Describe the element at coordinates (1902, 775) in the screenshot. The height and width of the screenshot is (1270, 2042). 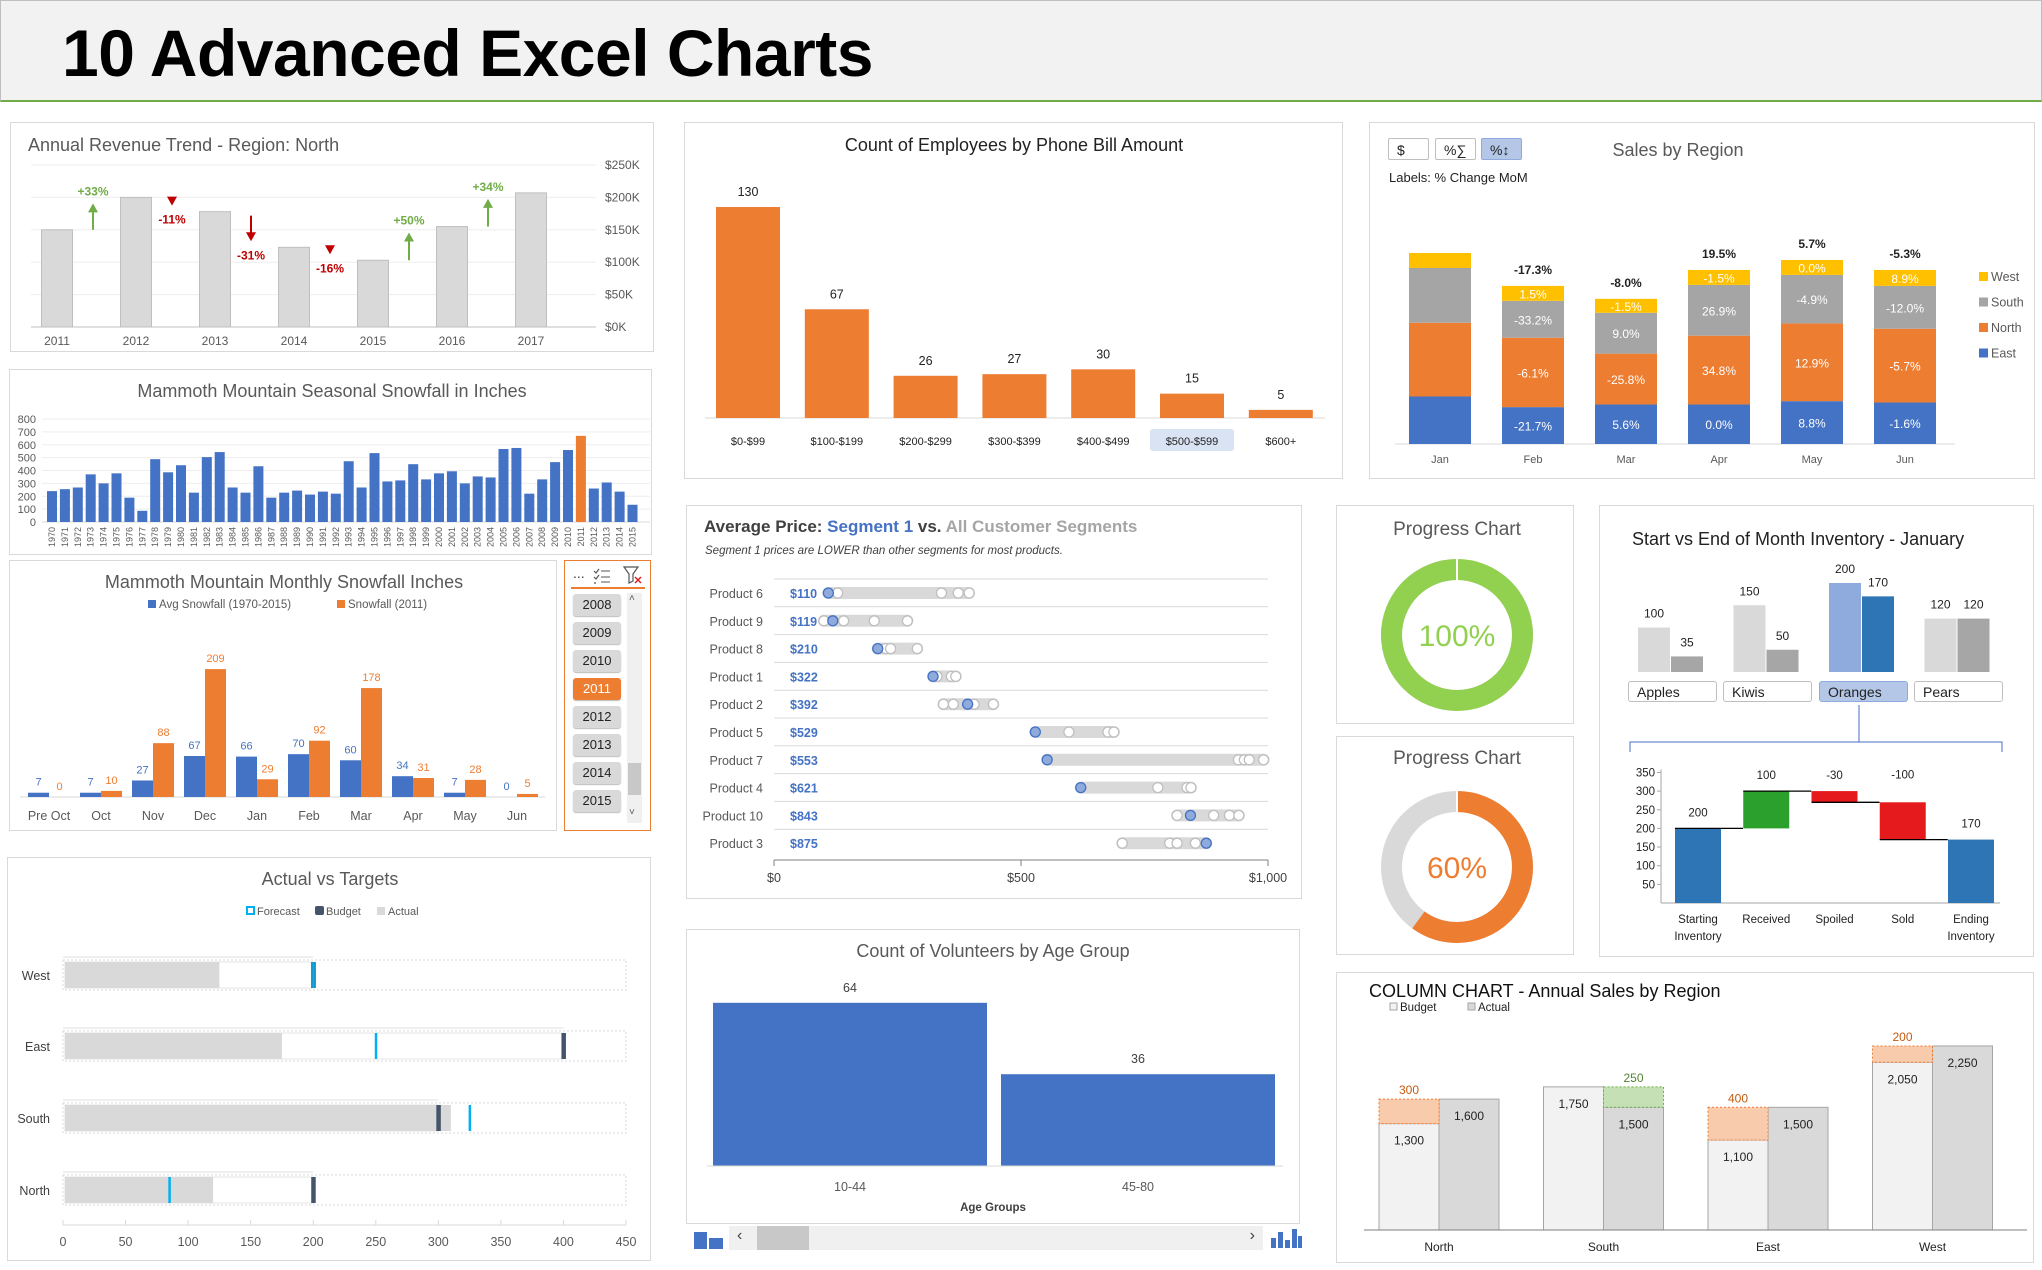
I see `data-label: -100` at that location.